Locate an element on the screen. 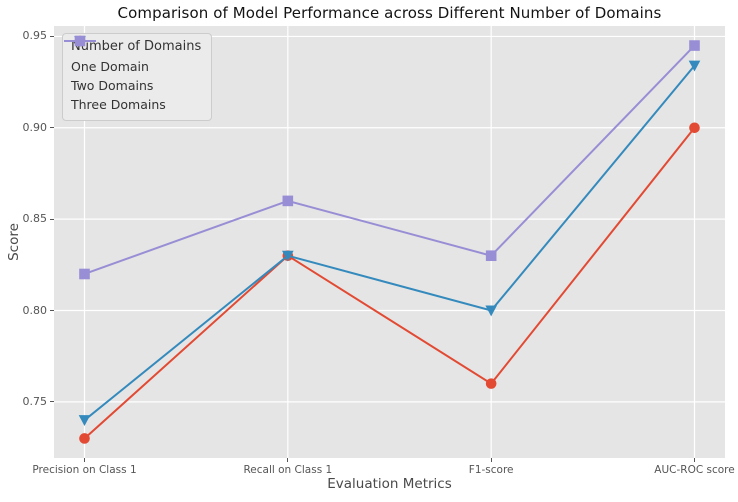 This screenshot has width=738, height=502. legend-entry-label: One Domain is located at coordinates (110, 66).